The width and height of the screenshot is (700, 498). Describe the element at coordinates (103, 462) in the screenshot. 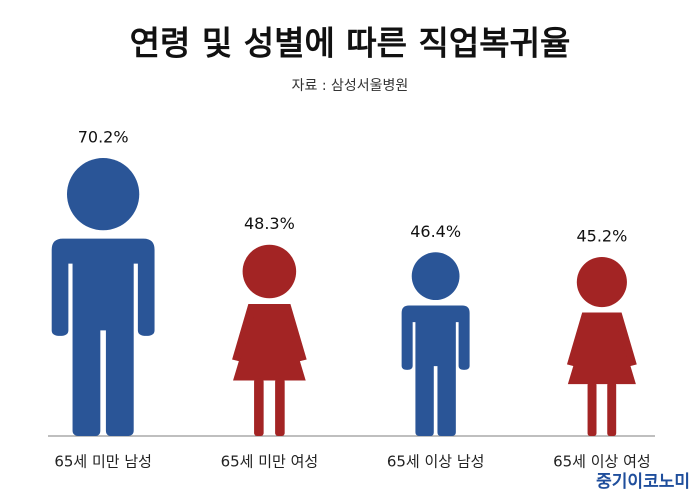

I see `x-tick-label: 65세 미만 남성` at that location.